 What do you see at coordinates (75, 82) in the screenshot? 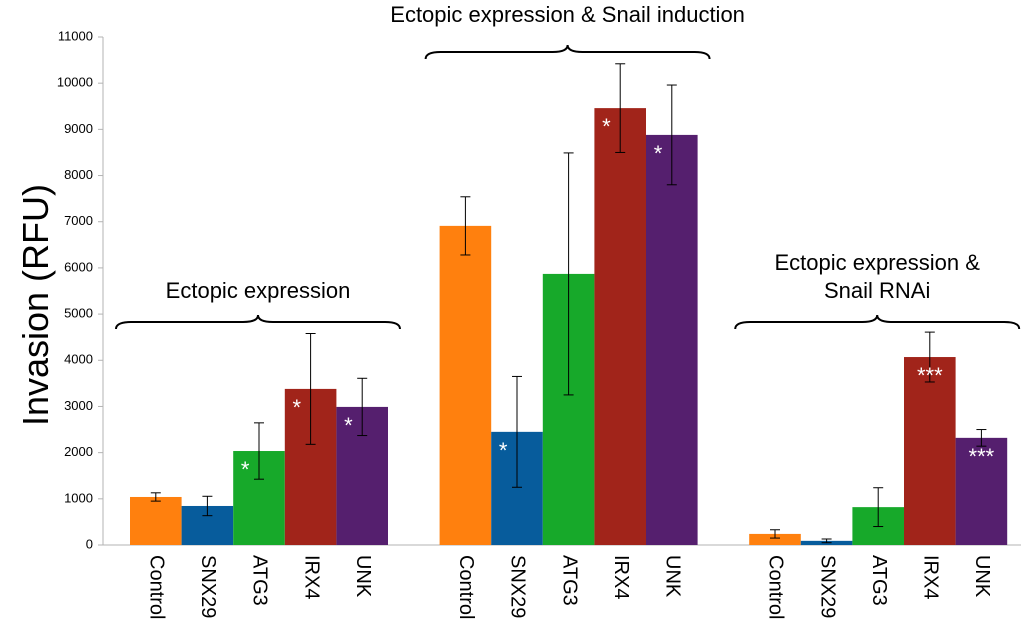
I see `y-tick-label: 10000` at bounding box center [75, 82].